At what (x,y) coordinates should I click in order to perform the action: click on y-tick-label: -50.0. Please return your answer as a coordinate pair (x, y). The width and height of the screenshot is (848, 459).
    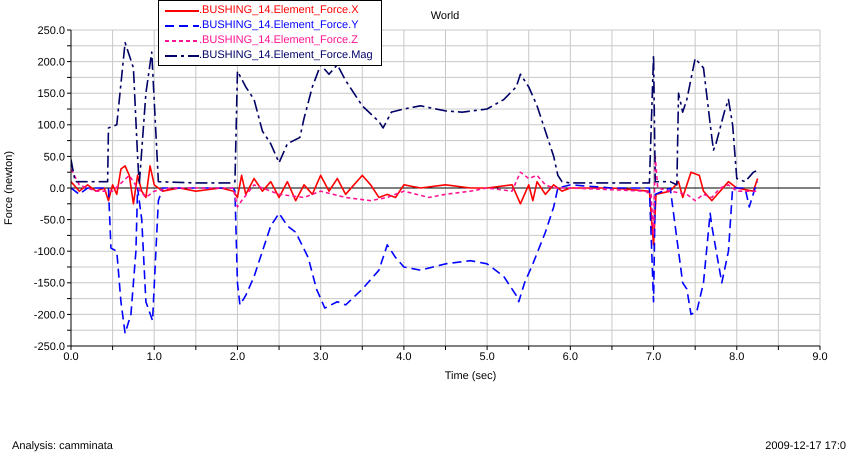
    Looking at the image, I should click on (52, 220).